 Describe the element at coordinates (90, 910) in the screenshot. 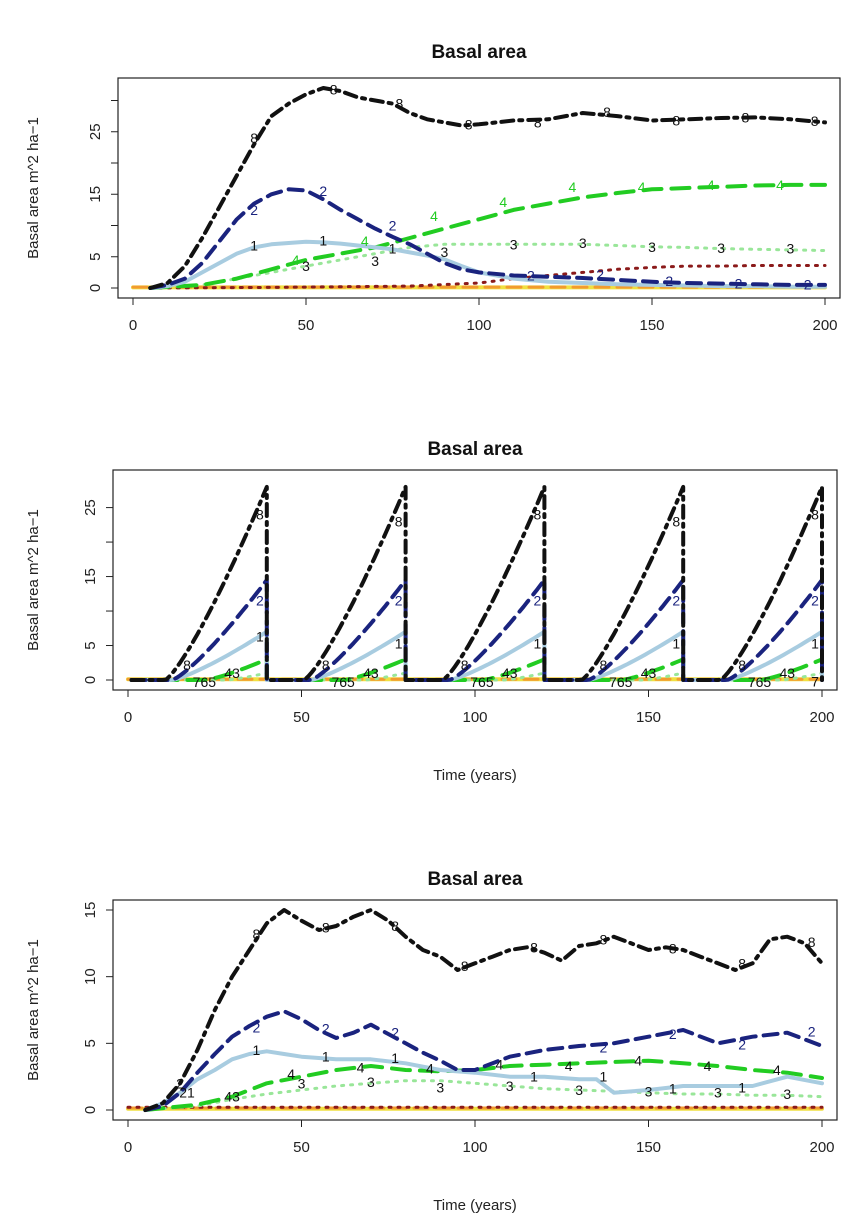

I see `y-tick-label: 15` at that location.